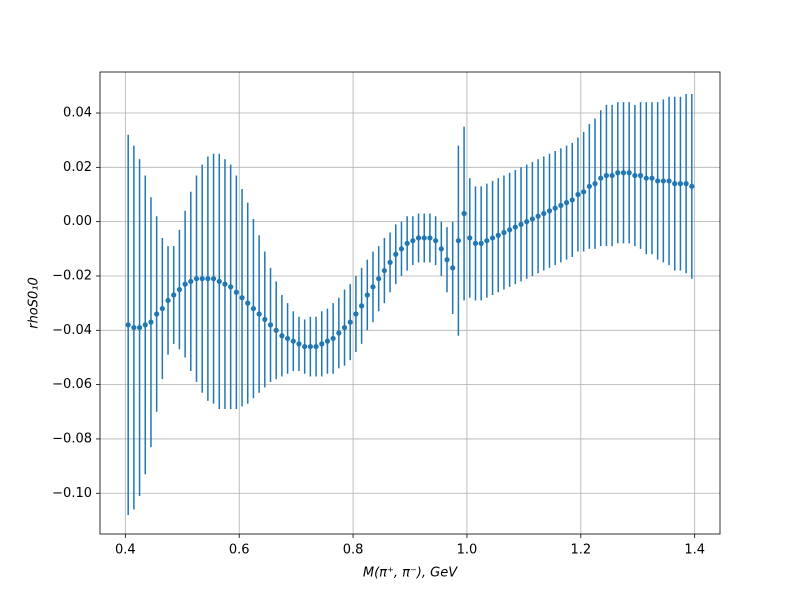  Describe the element at coordinates (694, 550) in the screenshot. I see `x-tick-label: 1.4` at that location.